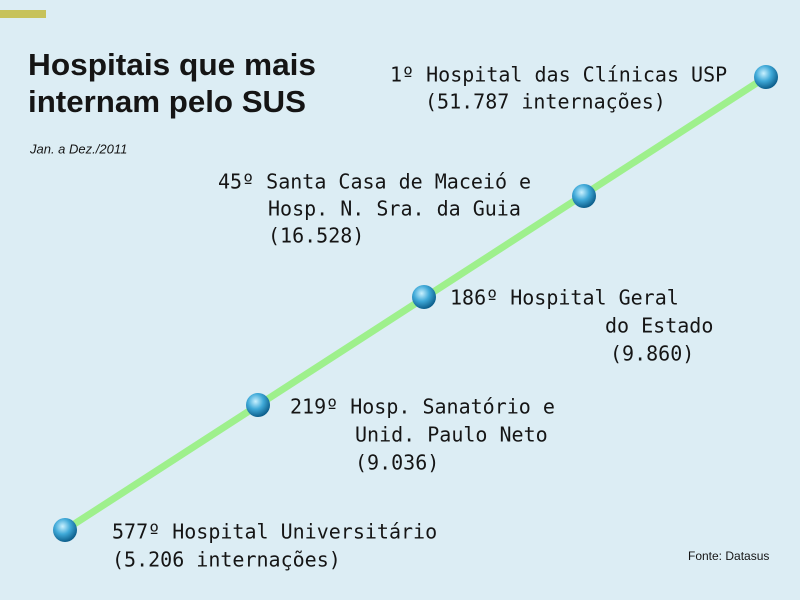  Describe the element at coordinates (659, 326) in the screenshot. I see `item-label: do Estado` at that location.